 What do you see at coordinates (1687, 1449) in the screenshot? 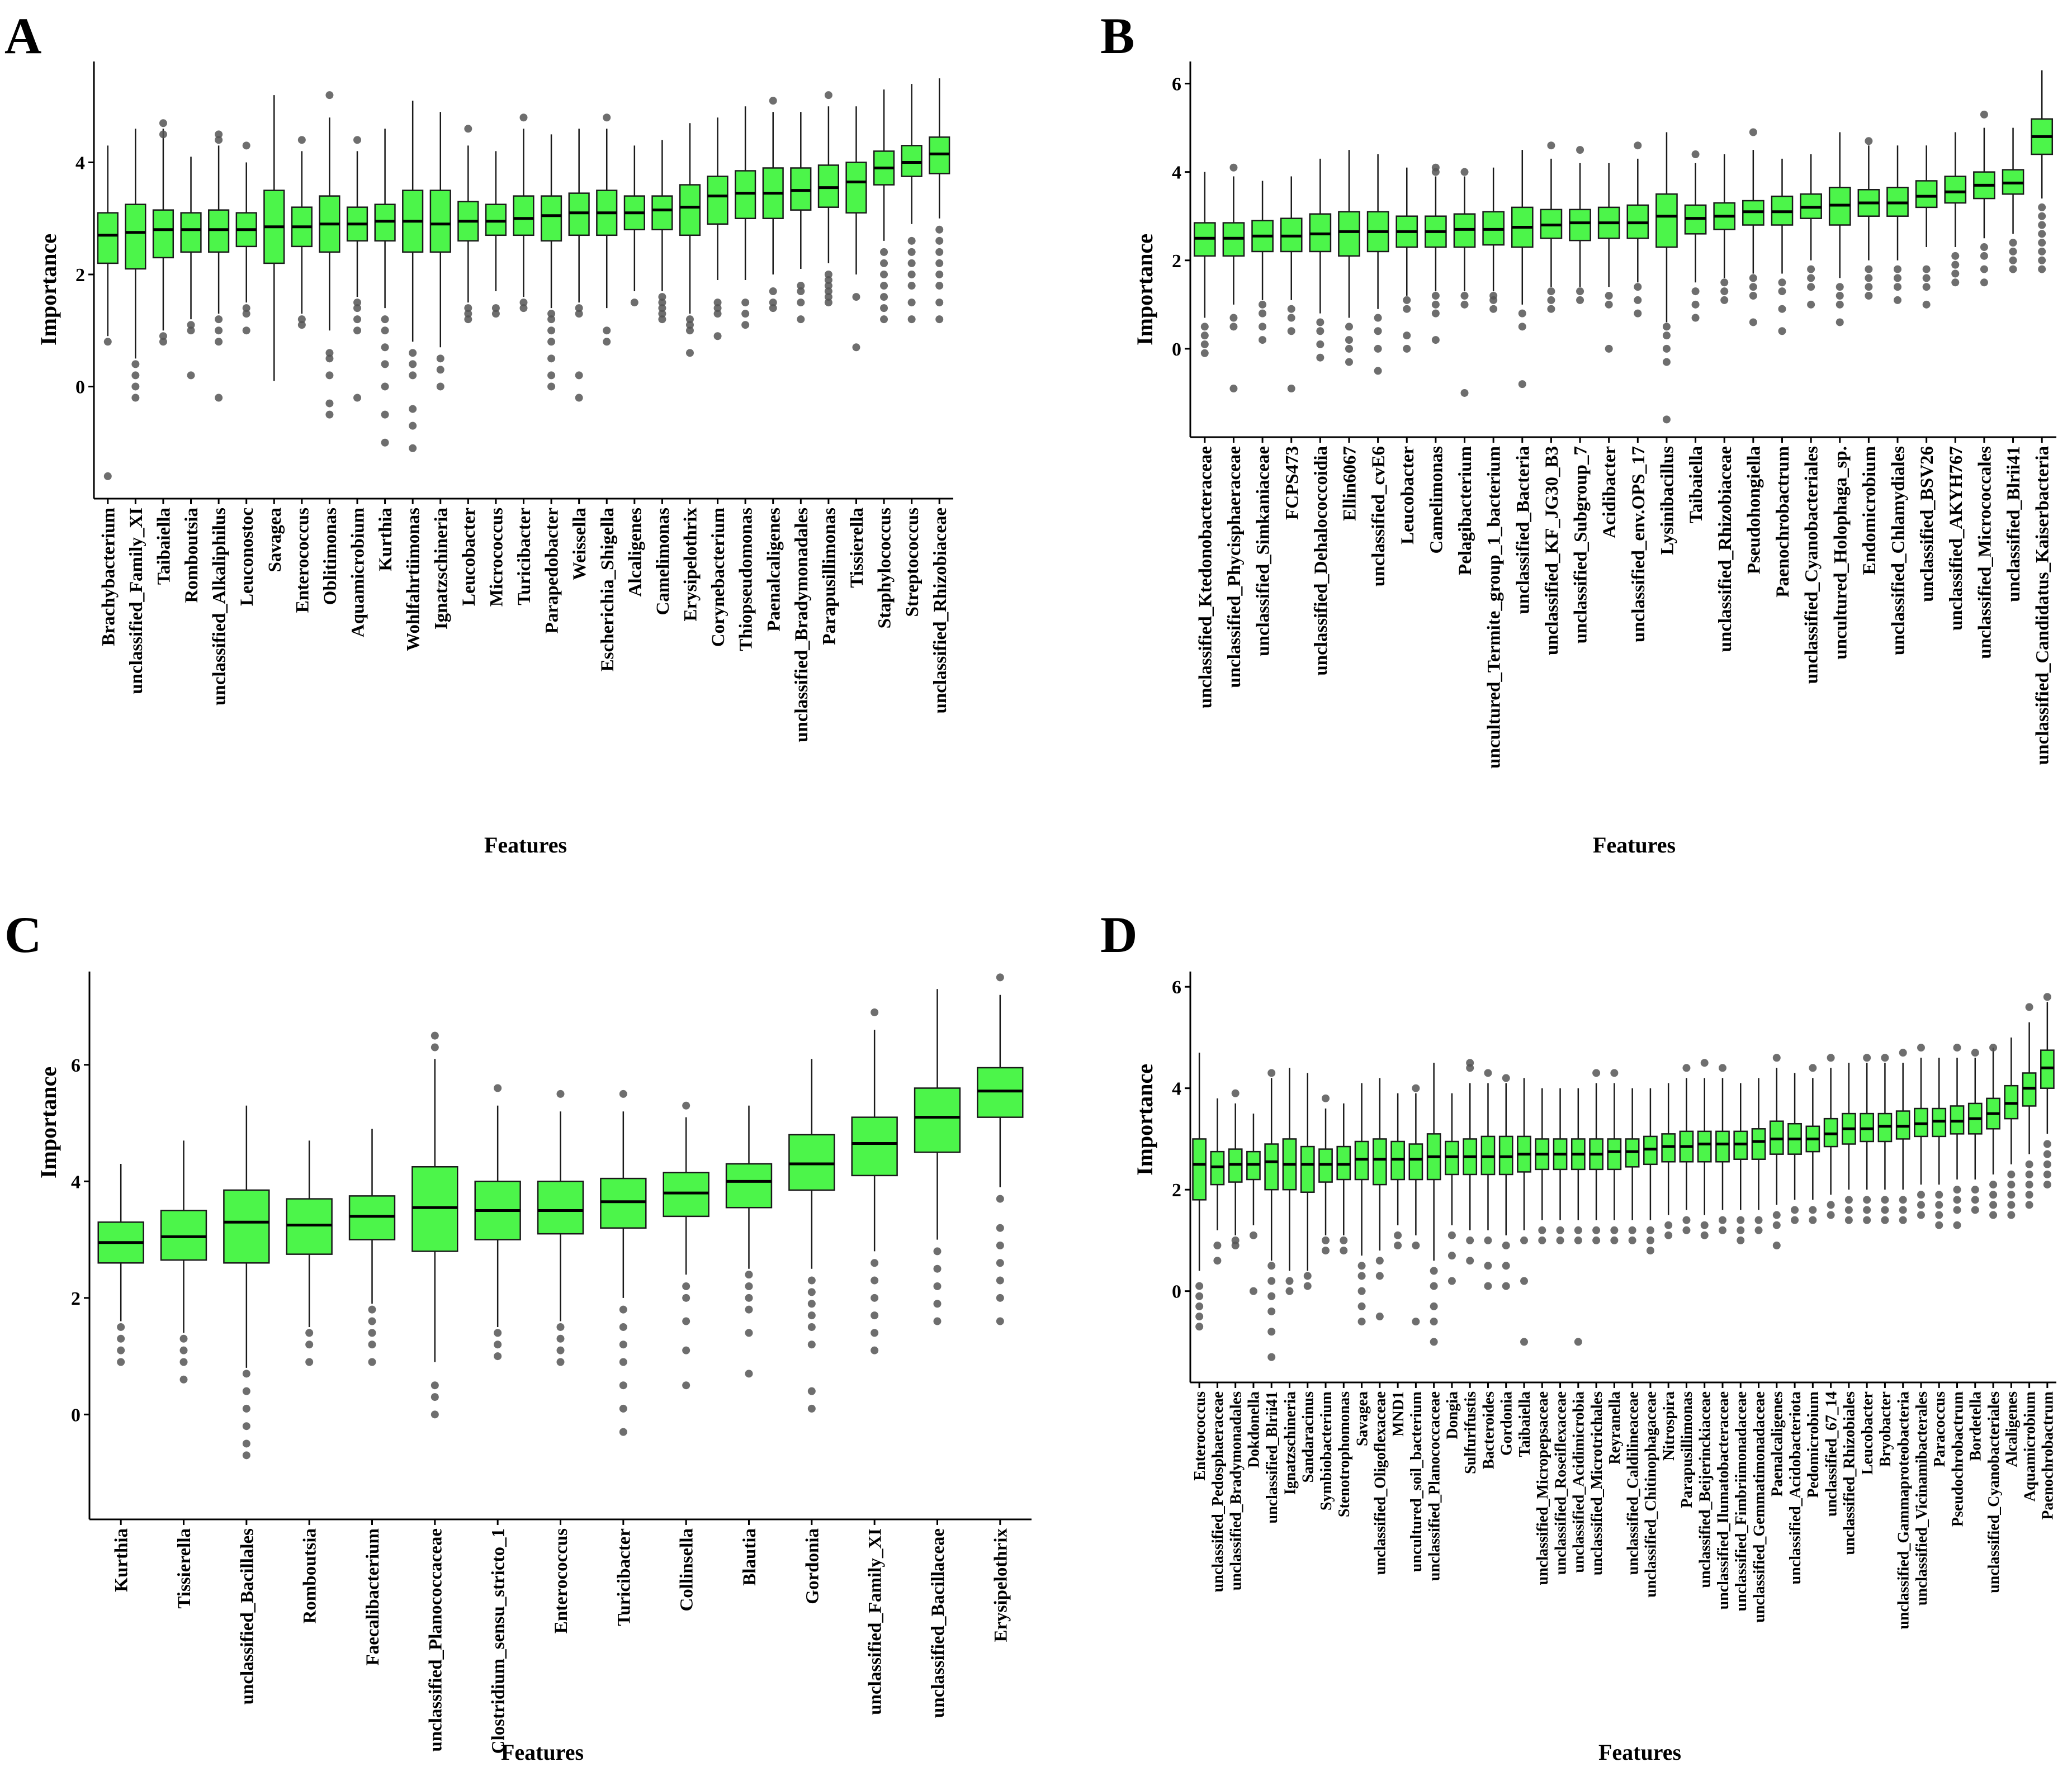
I see `x-tick-label: Parapusillimonas` at bounding box center [1687, 1449].